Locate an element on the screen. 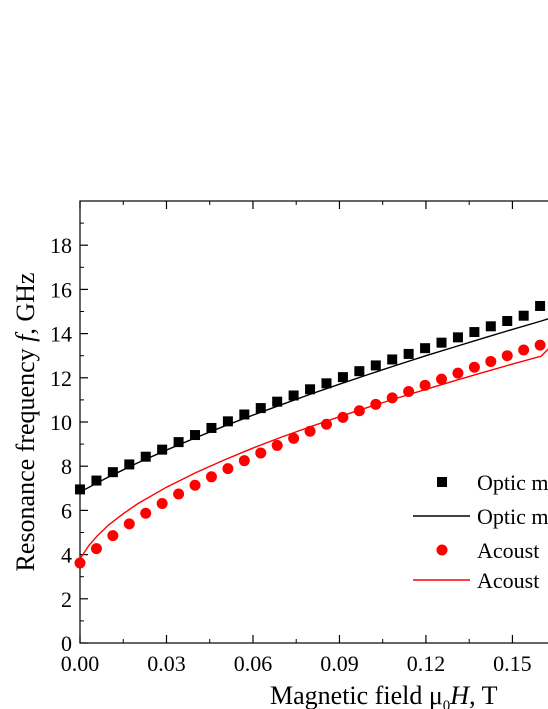 This screenshot has width=548, height=709. y-axis-title-var: f is located at coordinates (25, 336).